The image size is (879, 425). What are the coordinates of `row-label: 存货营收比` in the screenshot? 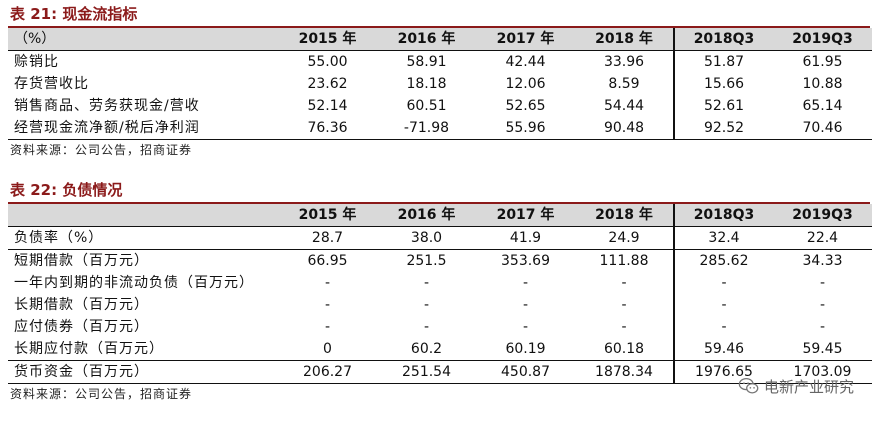 It's located at (51, 84).